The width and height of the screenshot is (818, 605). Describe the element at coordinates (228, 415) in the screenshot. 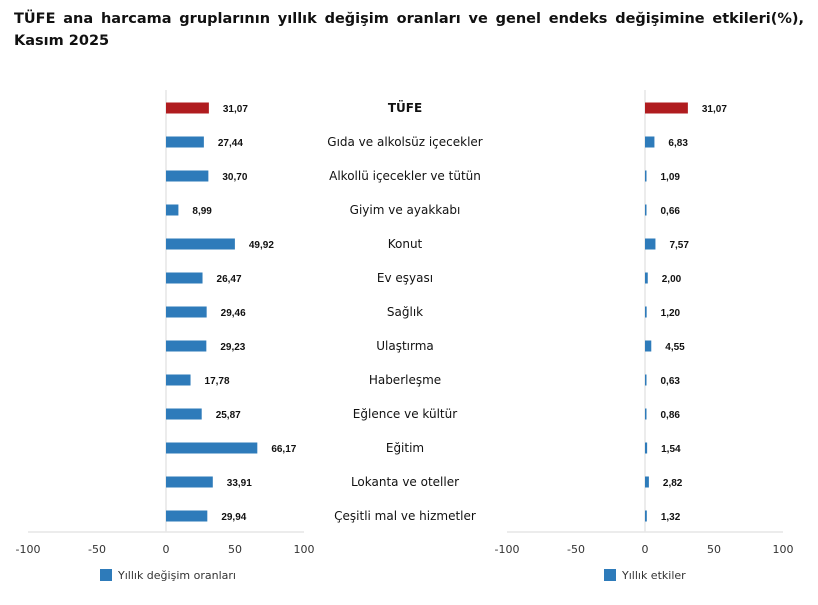

I see `data-label: 25,87` at that location.